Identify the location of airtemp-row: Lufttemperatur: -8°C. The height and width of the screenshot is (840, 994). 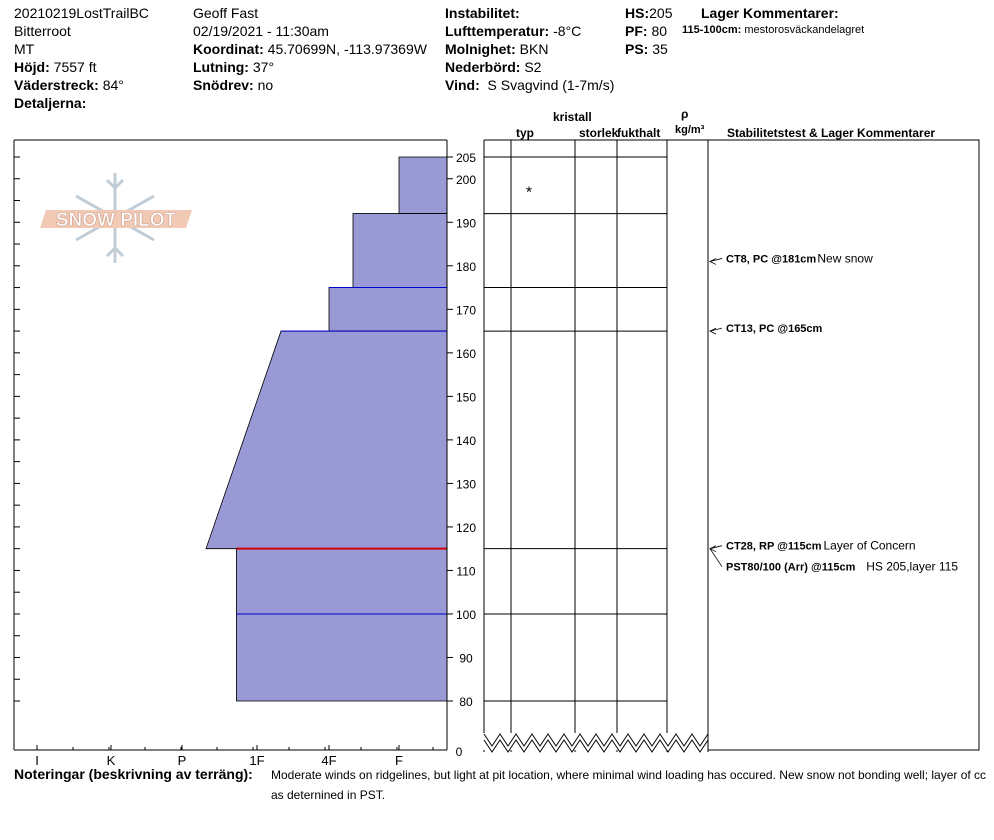
(513, 31).